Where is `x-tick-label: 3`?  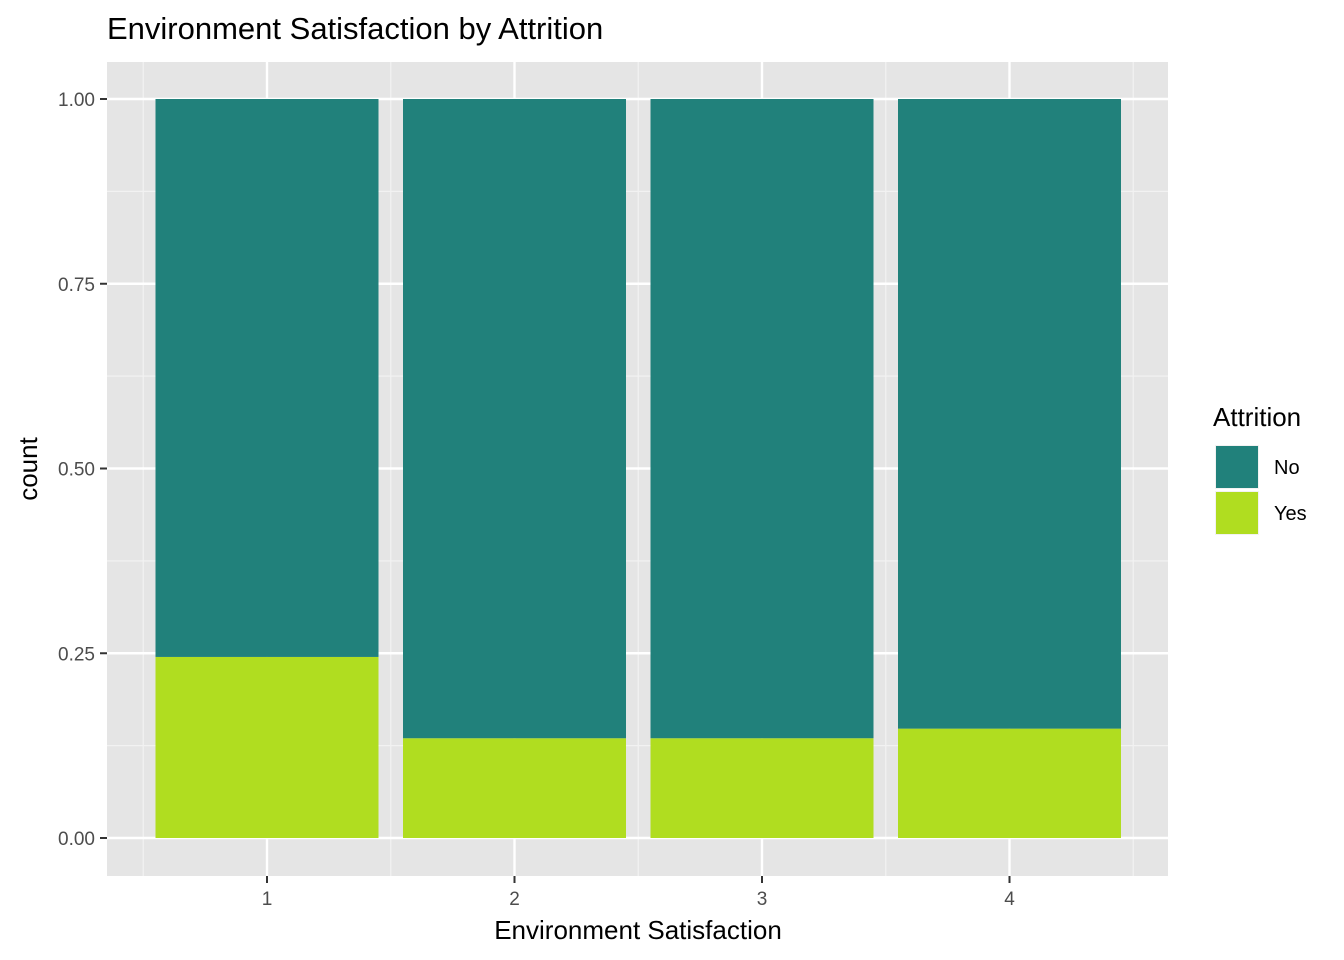
x-tick-label: 3 is located at coordinates (762, 899).